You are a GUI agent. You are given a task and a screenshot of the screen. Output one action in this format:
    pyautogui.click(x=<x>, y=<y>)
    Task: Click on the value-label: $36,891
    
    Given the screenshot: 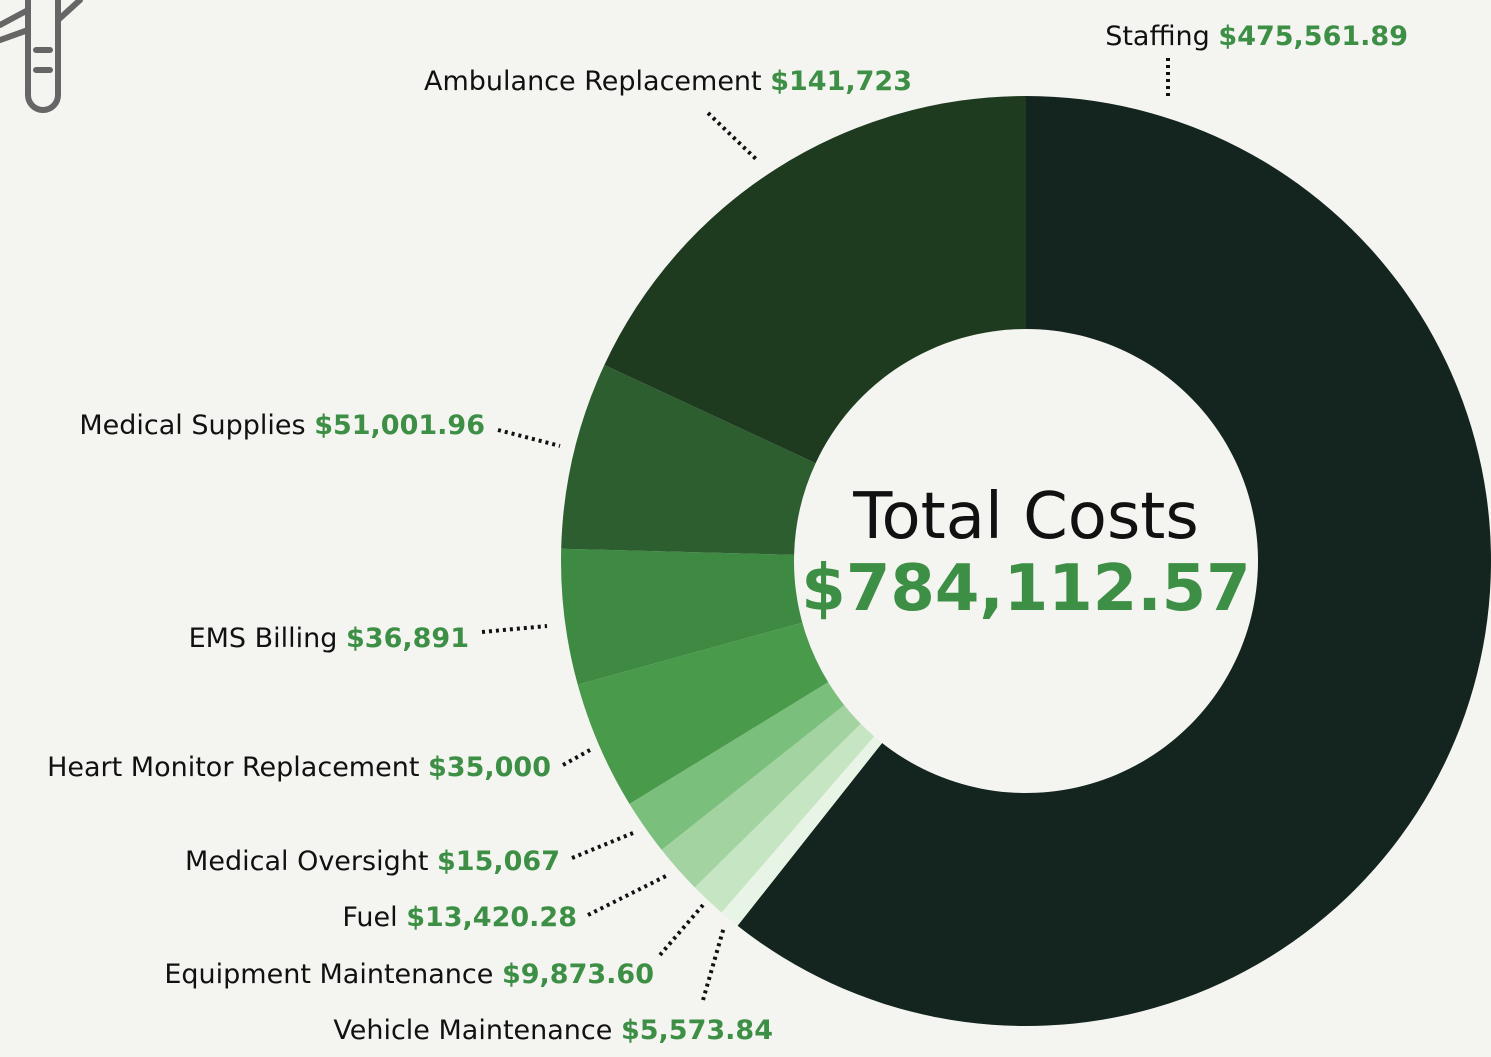 What is the action you would take?
    pyautogui.click(x=407, y=638)
    